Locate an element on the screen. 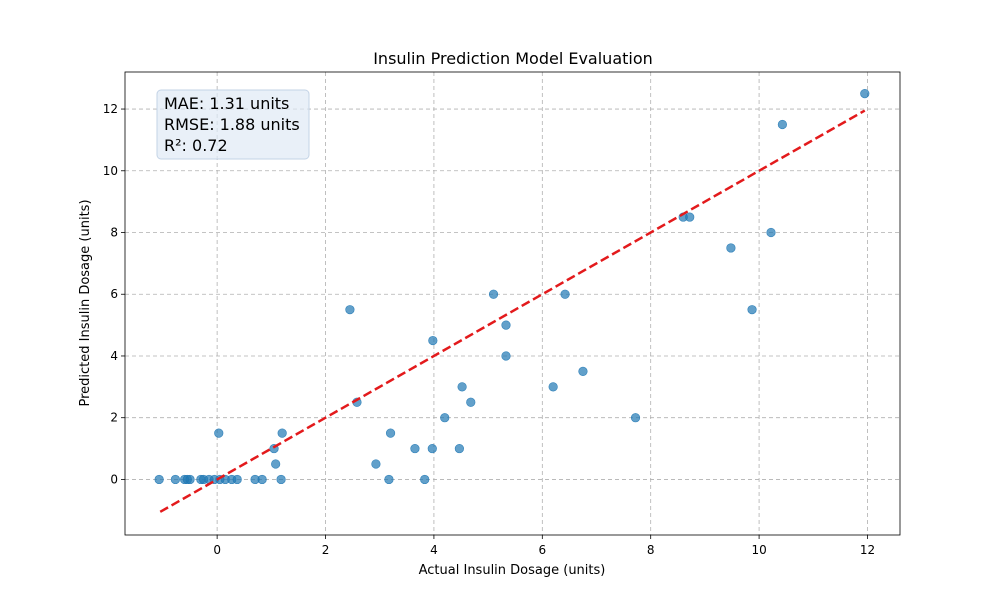 This screenshot has width=1000, height=600. x-axis-ticks: 0 2 4 6 8 10 12 is located at coordinates (544, 546).